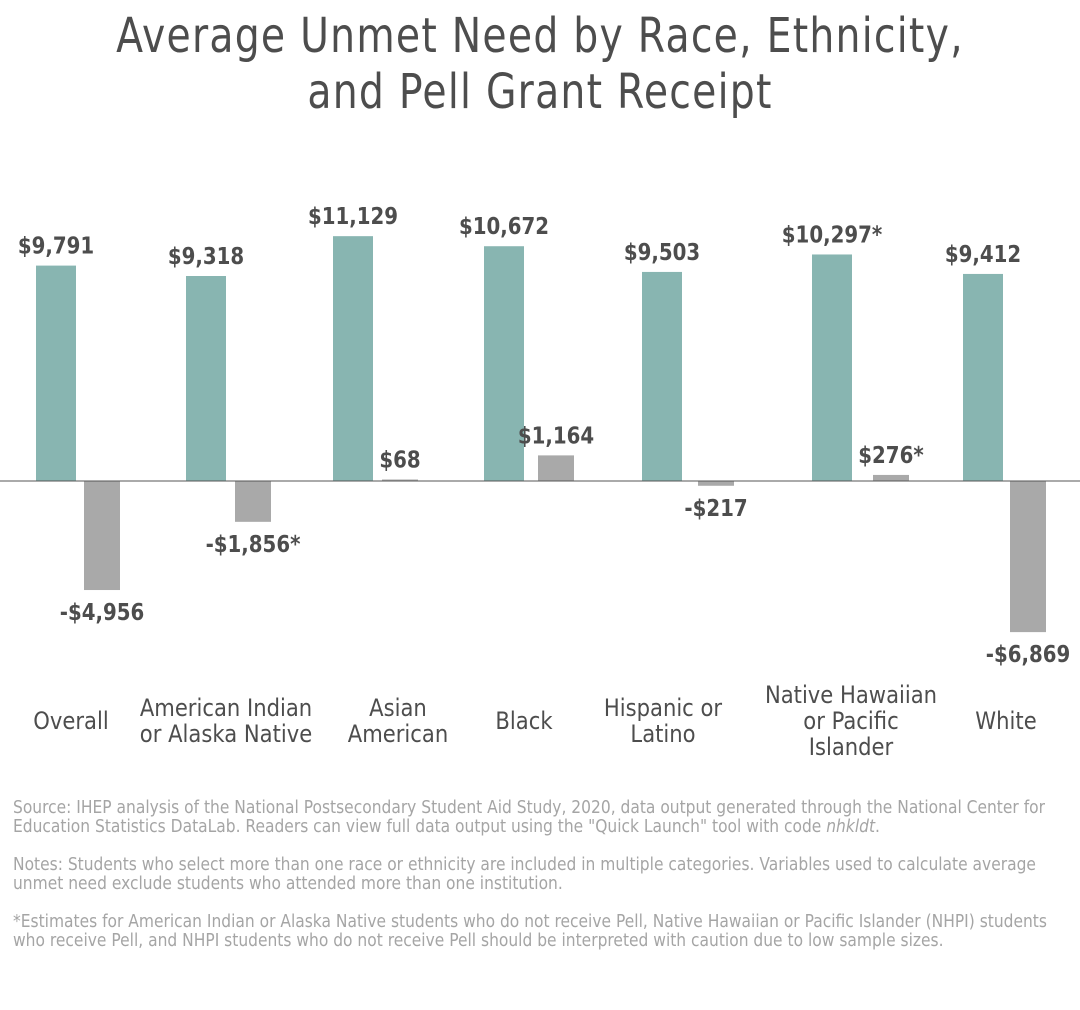  What do you see at coordinates (556, 436) in the screenshot?
I see `bar-label-no-pell-3: $1,164` at bounding box center [556, 436].